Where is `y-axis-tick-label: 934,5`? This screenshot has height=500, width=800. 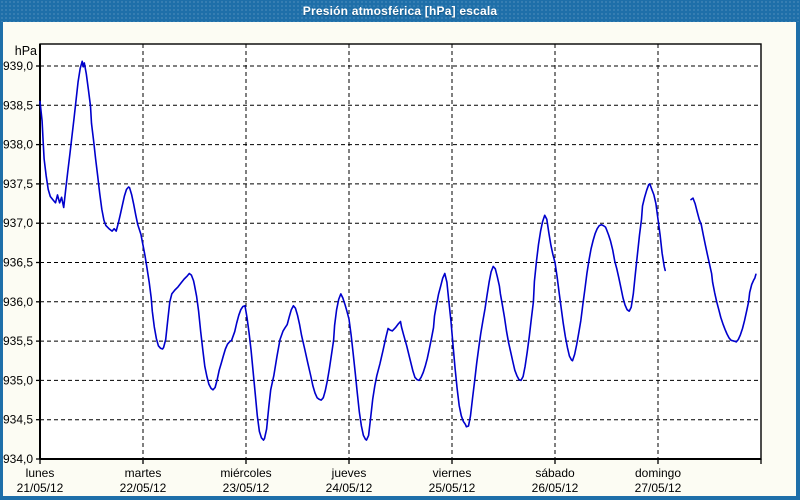
y-axis-tick-label: 934,5 is located at coordinates (18, 420).